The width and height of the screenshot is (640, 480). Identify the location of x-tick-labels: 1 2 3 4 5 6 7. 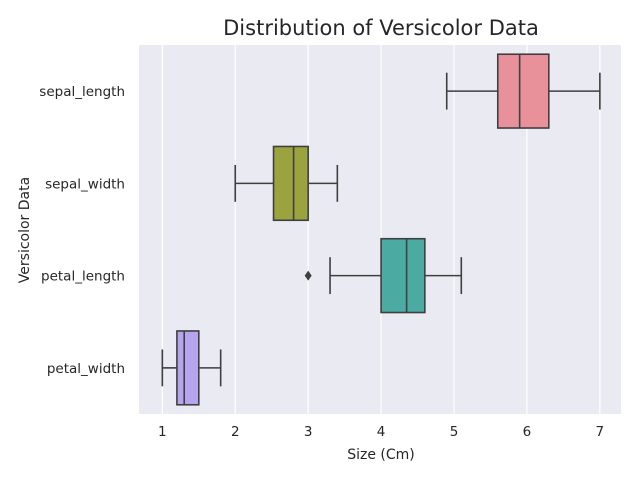
(381, 432).